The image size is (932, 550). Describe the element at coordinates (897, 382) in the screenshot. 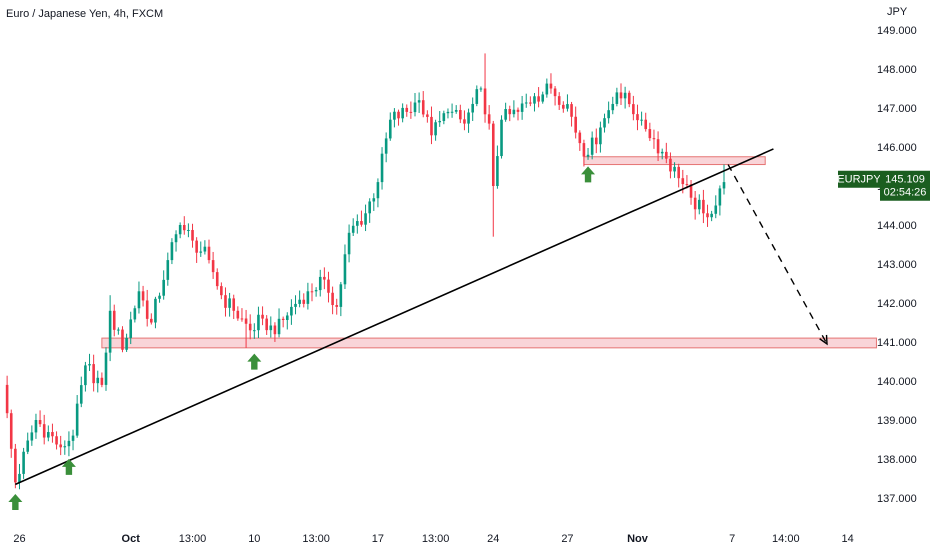

I see `price-tick-label: 140.000` at that location.